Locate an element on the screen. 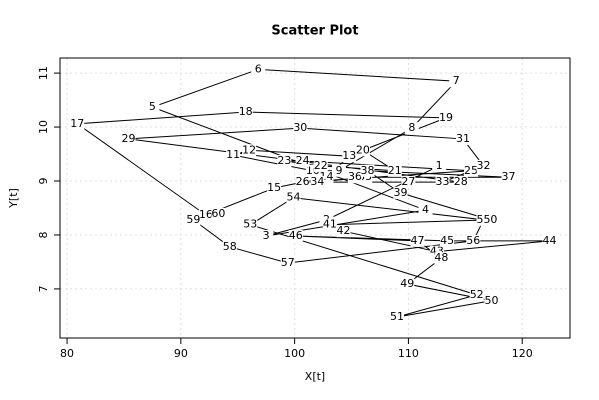 The height and width of the screenshot is (400, 599). x-tick-label: 80 is located at coordinates (67, 353).